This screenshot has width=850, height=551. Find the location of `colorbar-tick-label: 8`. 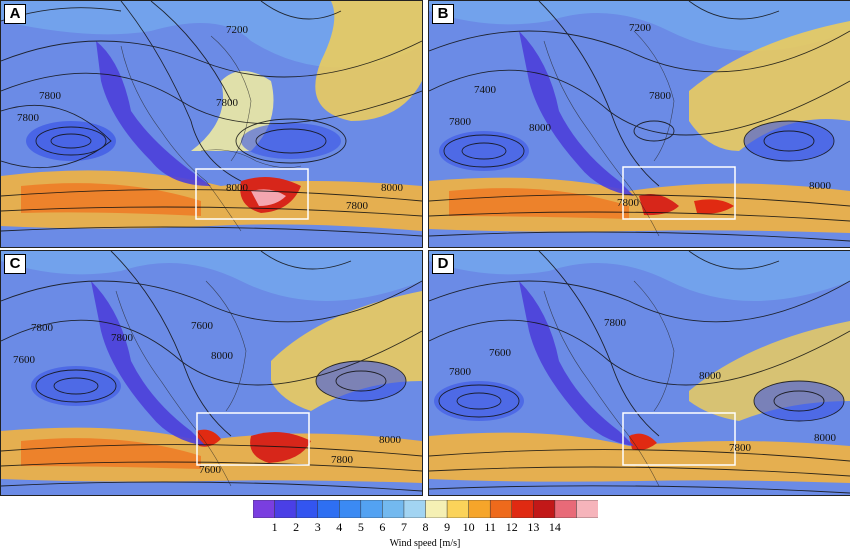

colorbar-tick-label: 8 is located at coordinates (425, 527).